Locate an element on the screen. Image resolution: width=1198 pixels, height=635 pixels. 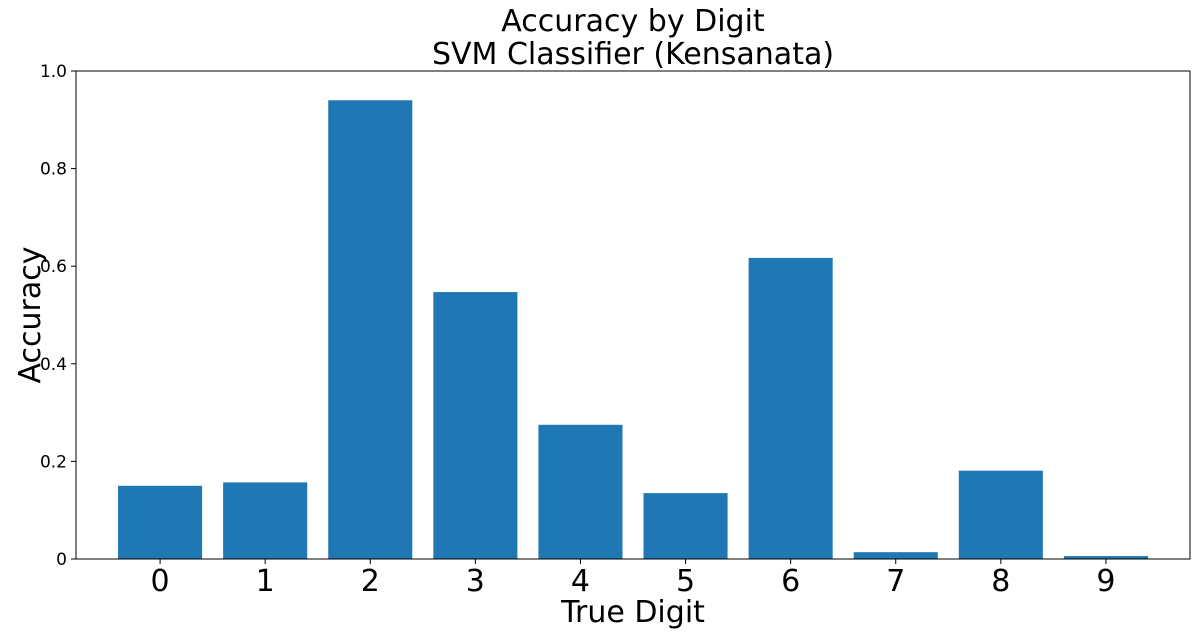
x-tick-label: 3 is located at coordinates (475, 581).